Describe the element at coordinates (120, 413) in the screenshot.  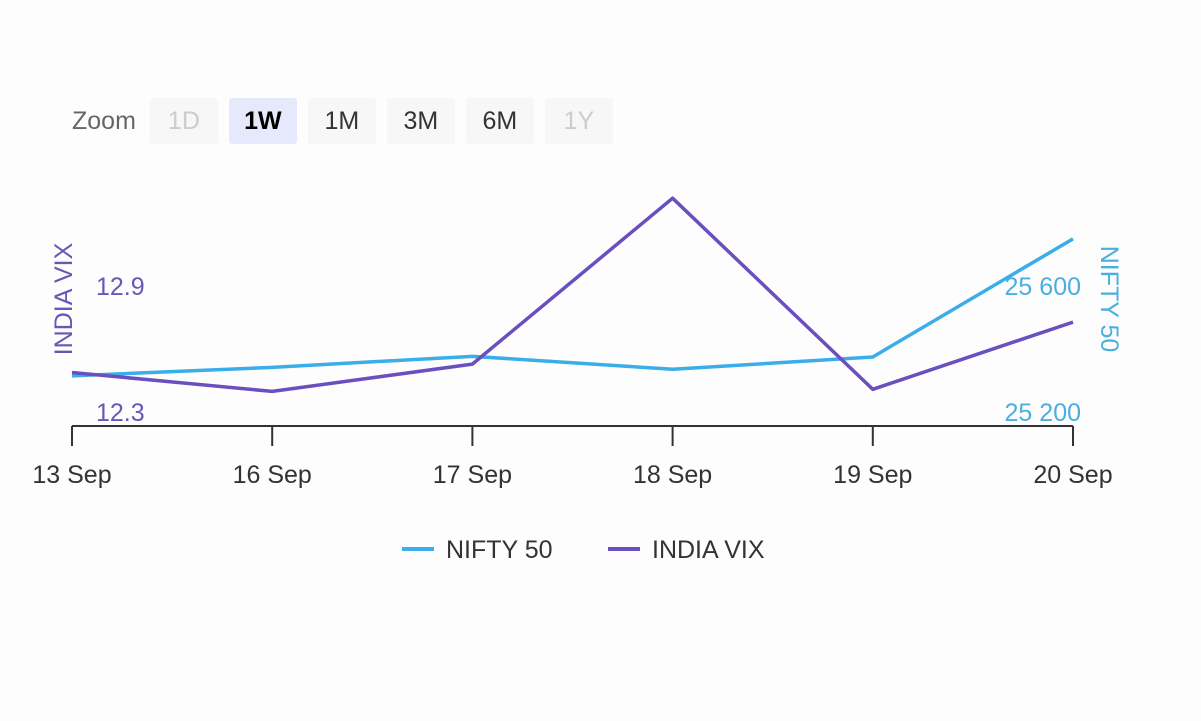
I see `left-y-tick-label: 12.3` at that location.